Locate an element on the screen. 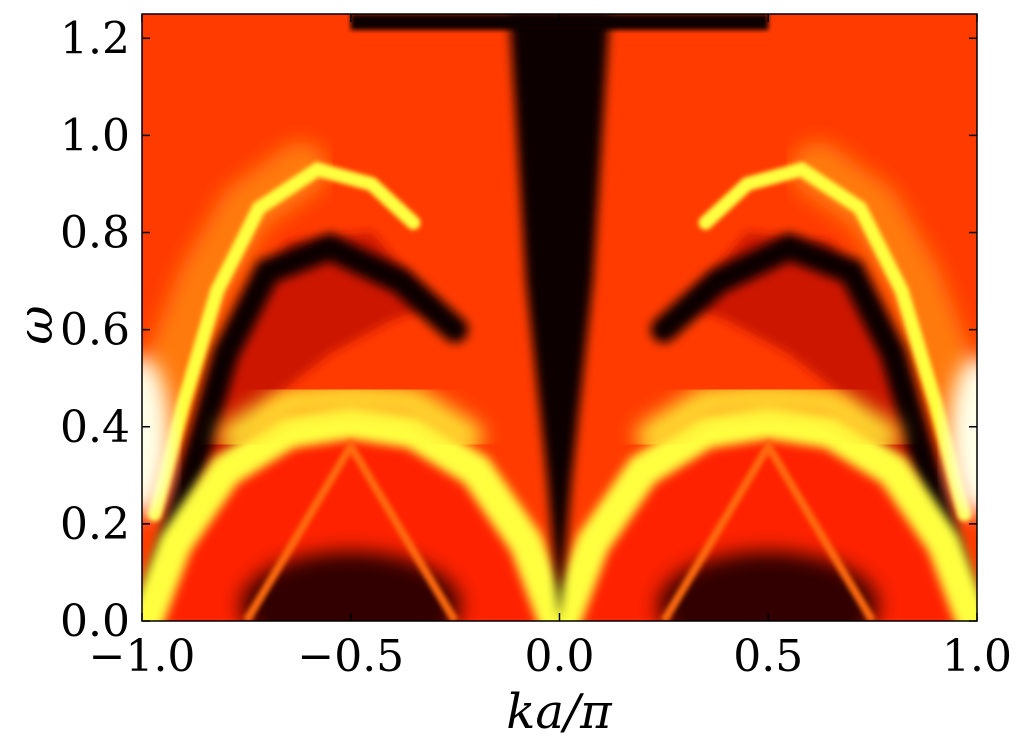 The width and height of the screenshot is (1024, 753). y-tick-label: 0.8 is located at coordinates (95, 233).